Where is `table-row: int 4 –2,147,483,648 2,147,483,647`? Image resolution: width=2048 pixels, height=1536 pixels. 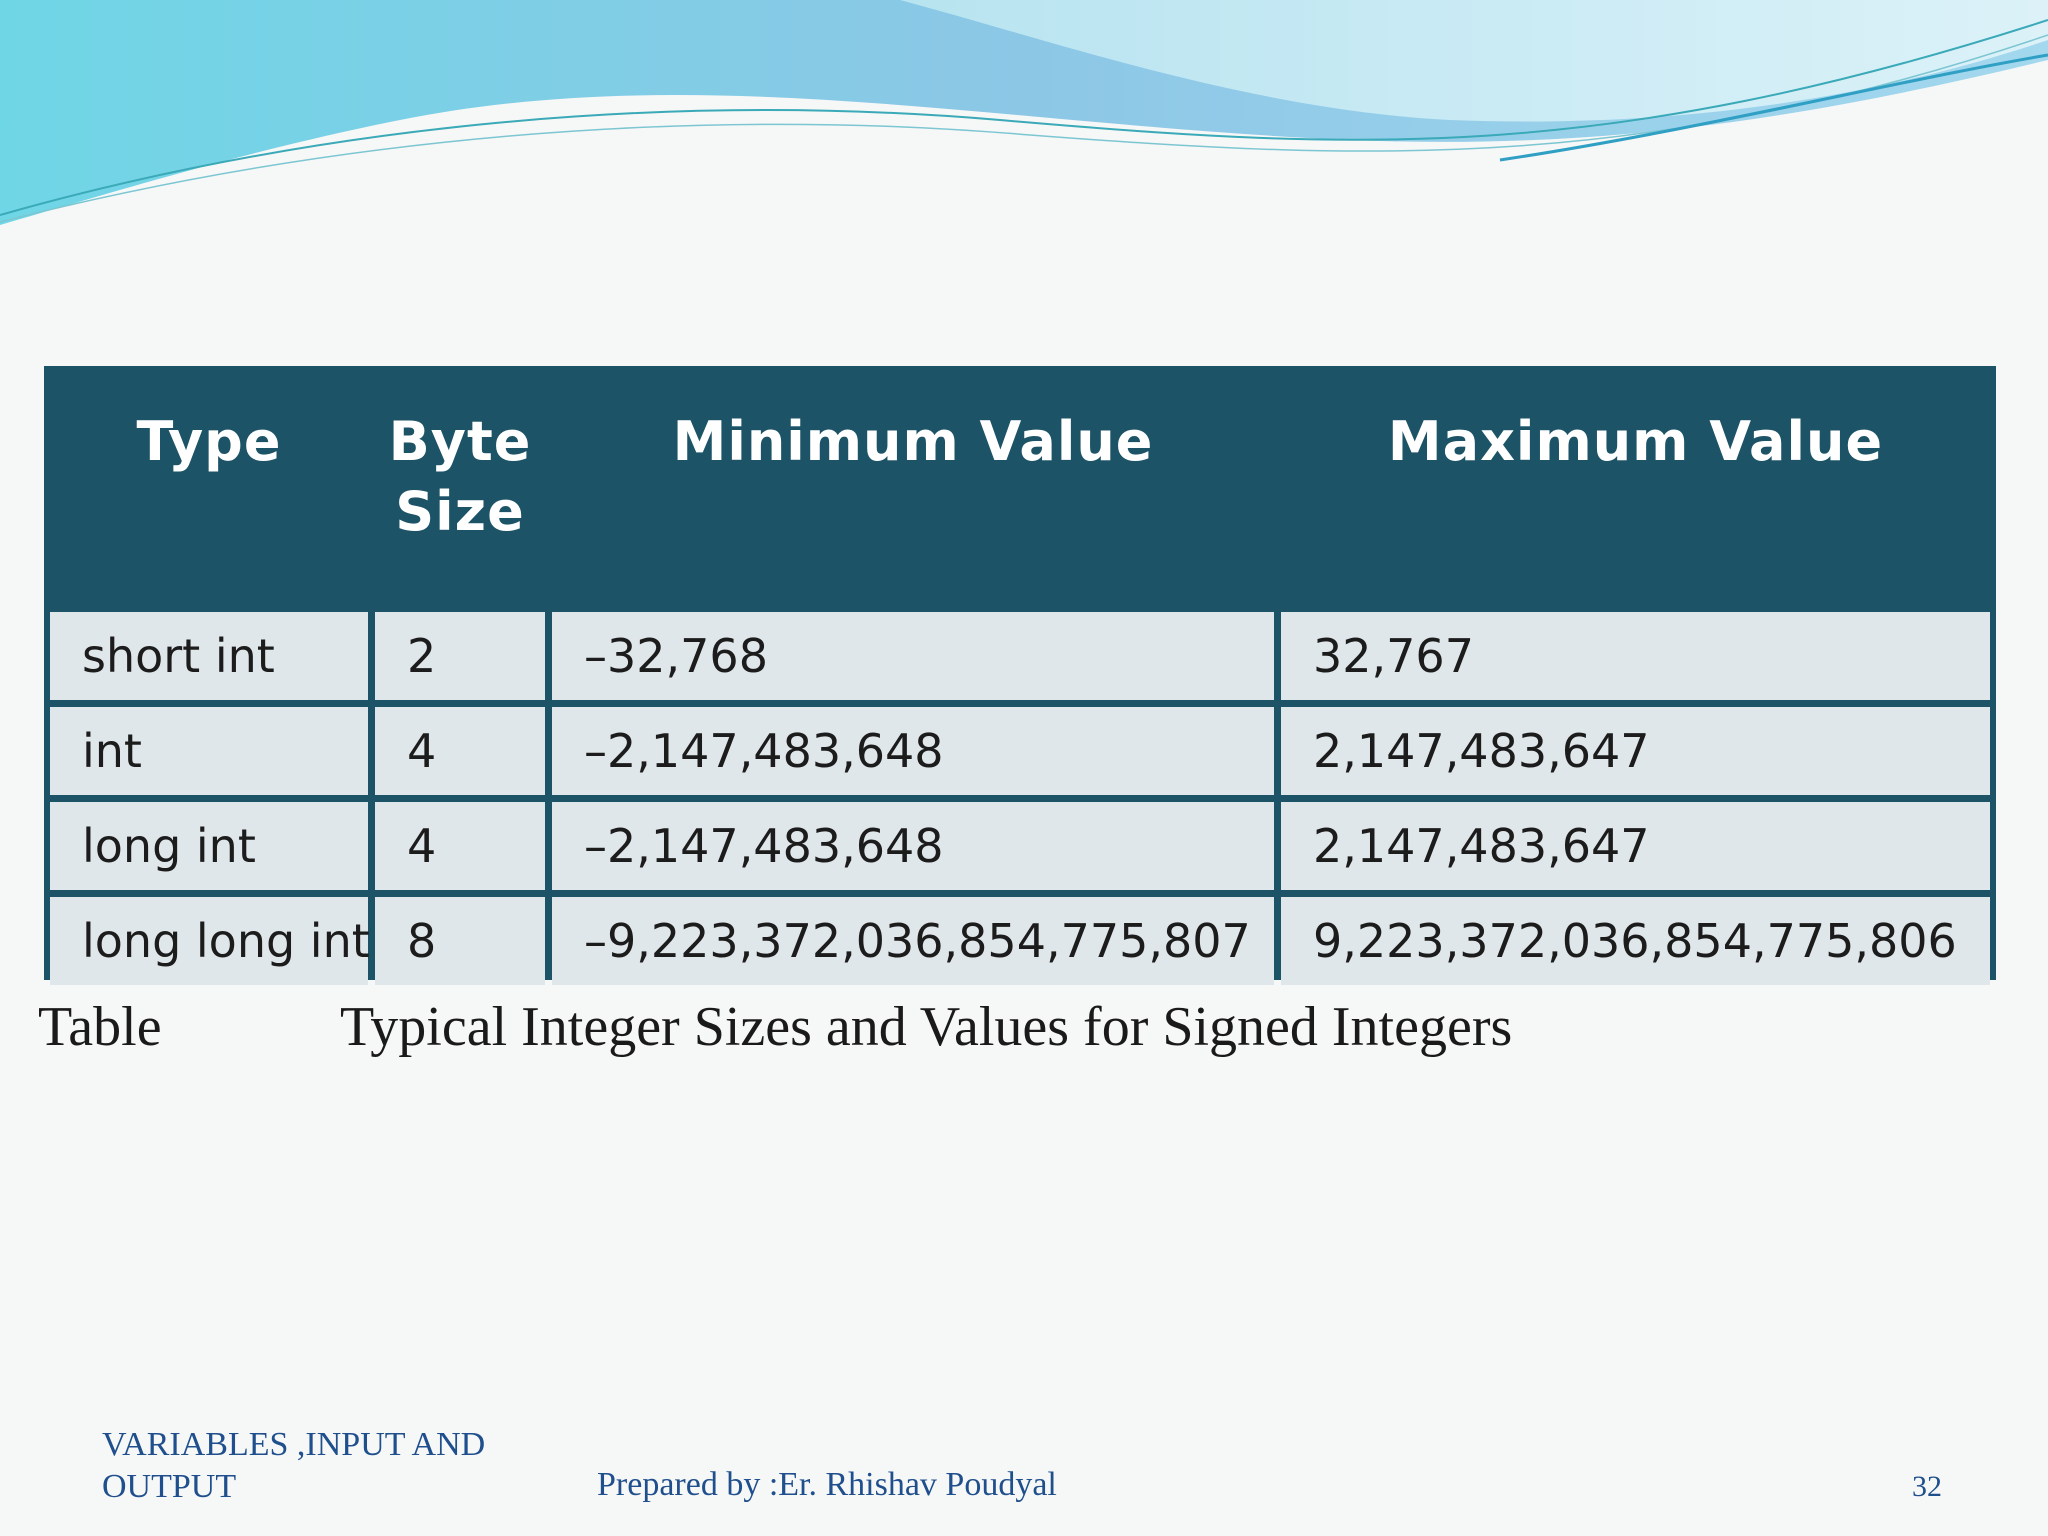 table-row: int 4 –2,147,483,648 2,147,483,647 is located at coordinates (1020, 751).